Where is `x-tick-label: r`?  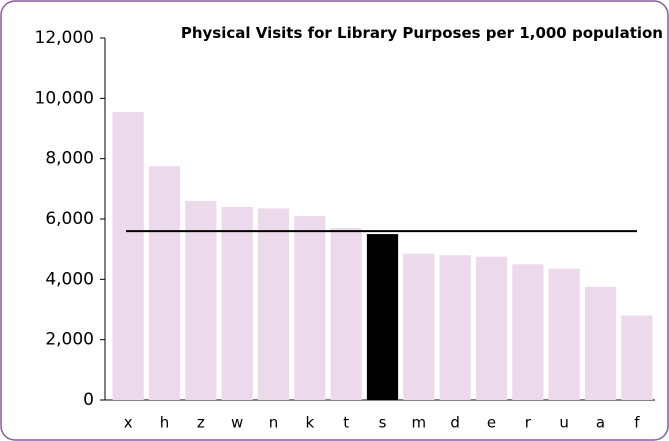
x-tick-label: r is located at coordinates (528, 423).